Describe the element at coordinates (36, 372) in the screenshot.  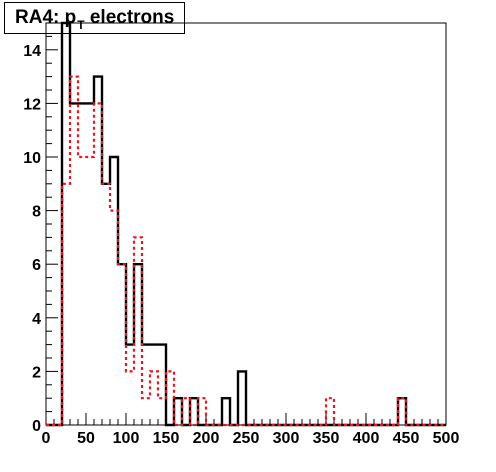
I see `y-tick-label: 2` at that location.